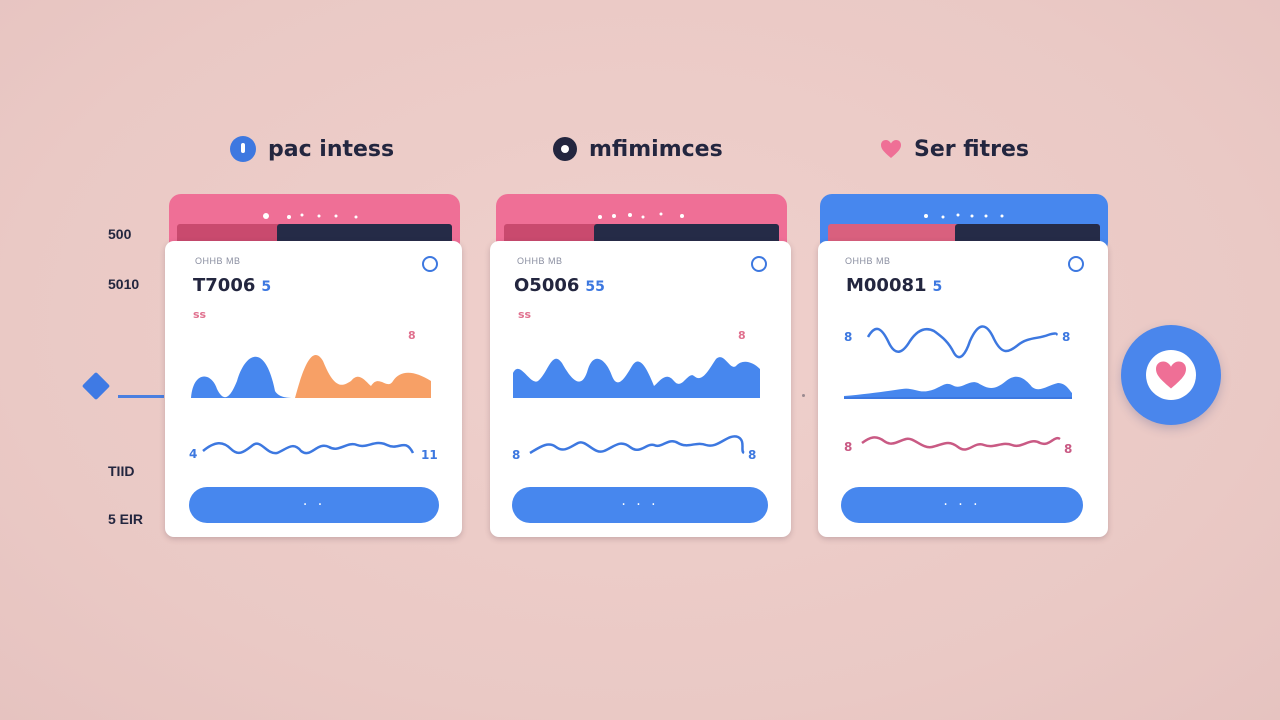 The image size is (1280, 720). I want to click on column-title-2: mfimimces, so click(638, 149).